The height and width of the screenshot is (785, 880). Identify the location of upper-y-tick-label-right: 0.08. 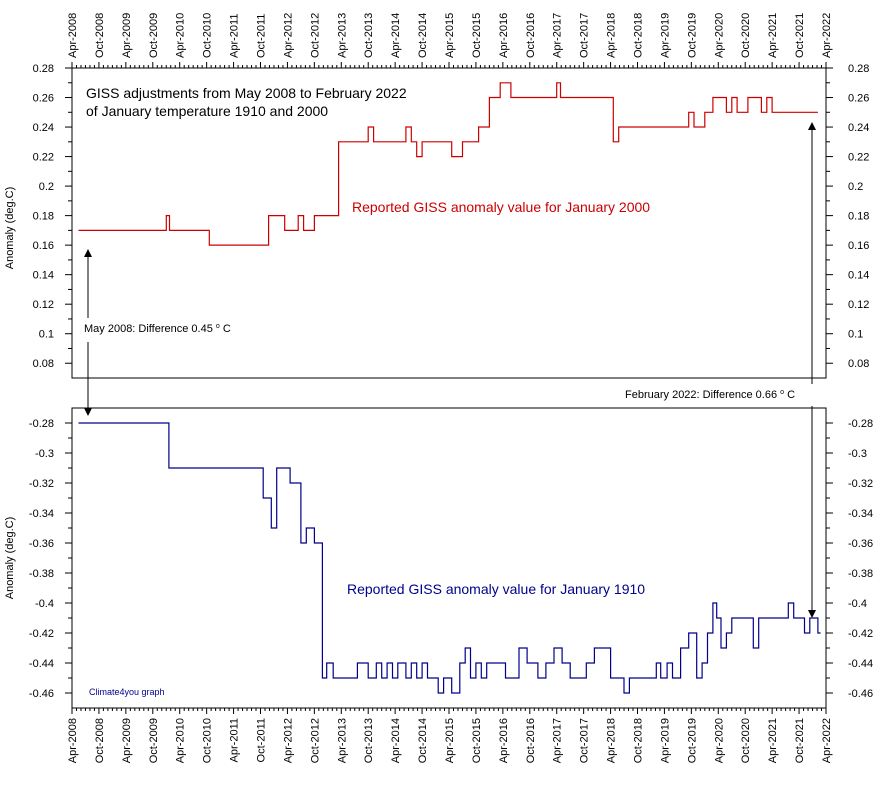
(858, 364).